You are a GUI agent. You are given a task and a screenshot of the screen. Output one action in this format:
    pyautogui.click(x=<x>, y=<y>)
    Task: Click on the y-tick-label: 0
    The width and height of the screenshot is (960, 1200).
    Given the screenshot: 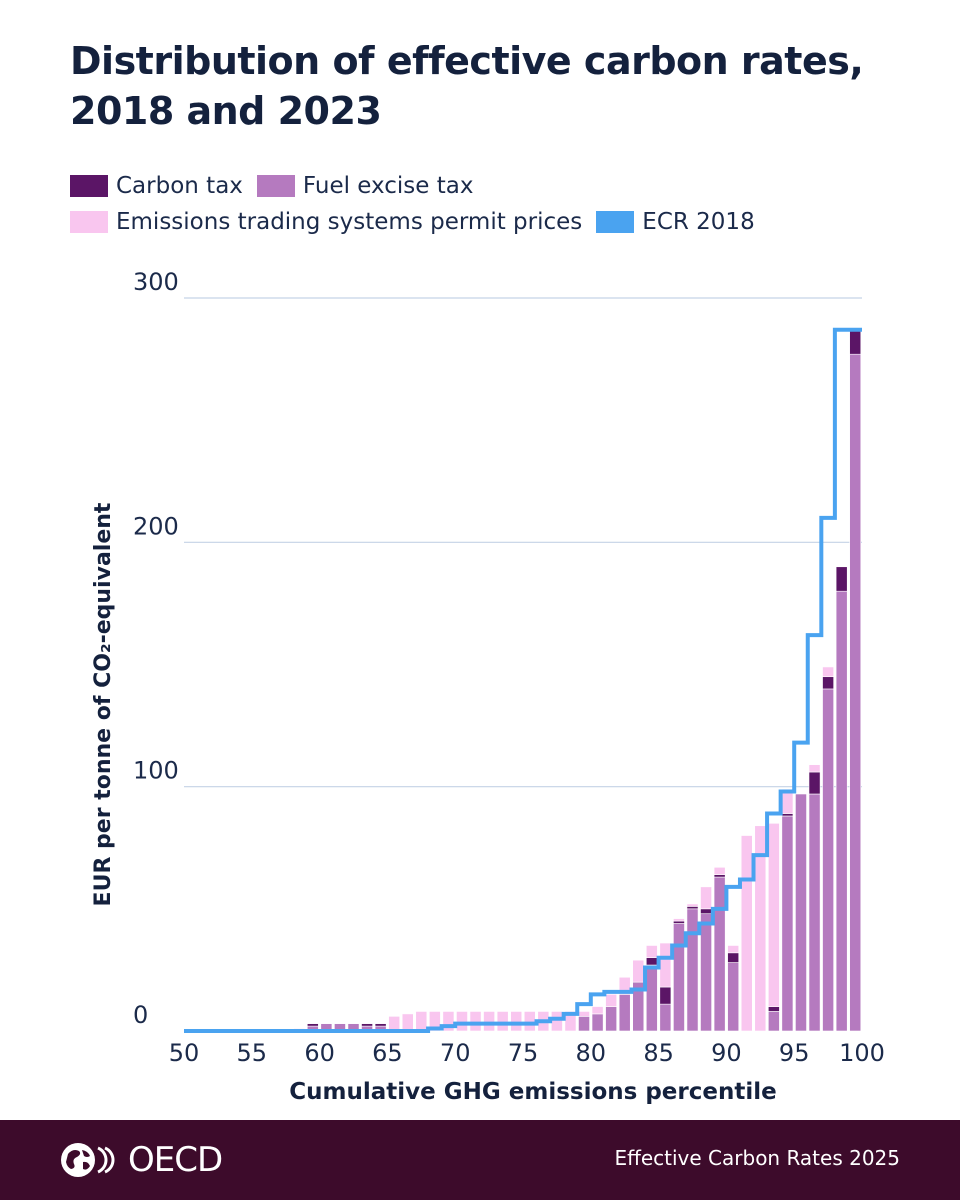 What is the action you would take?
    pyautogui.click(x=140, y=1015)
    